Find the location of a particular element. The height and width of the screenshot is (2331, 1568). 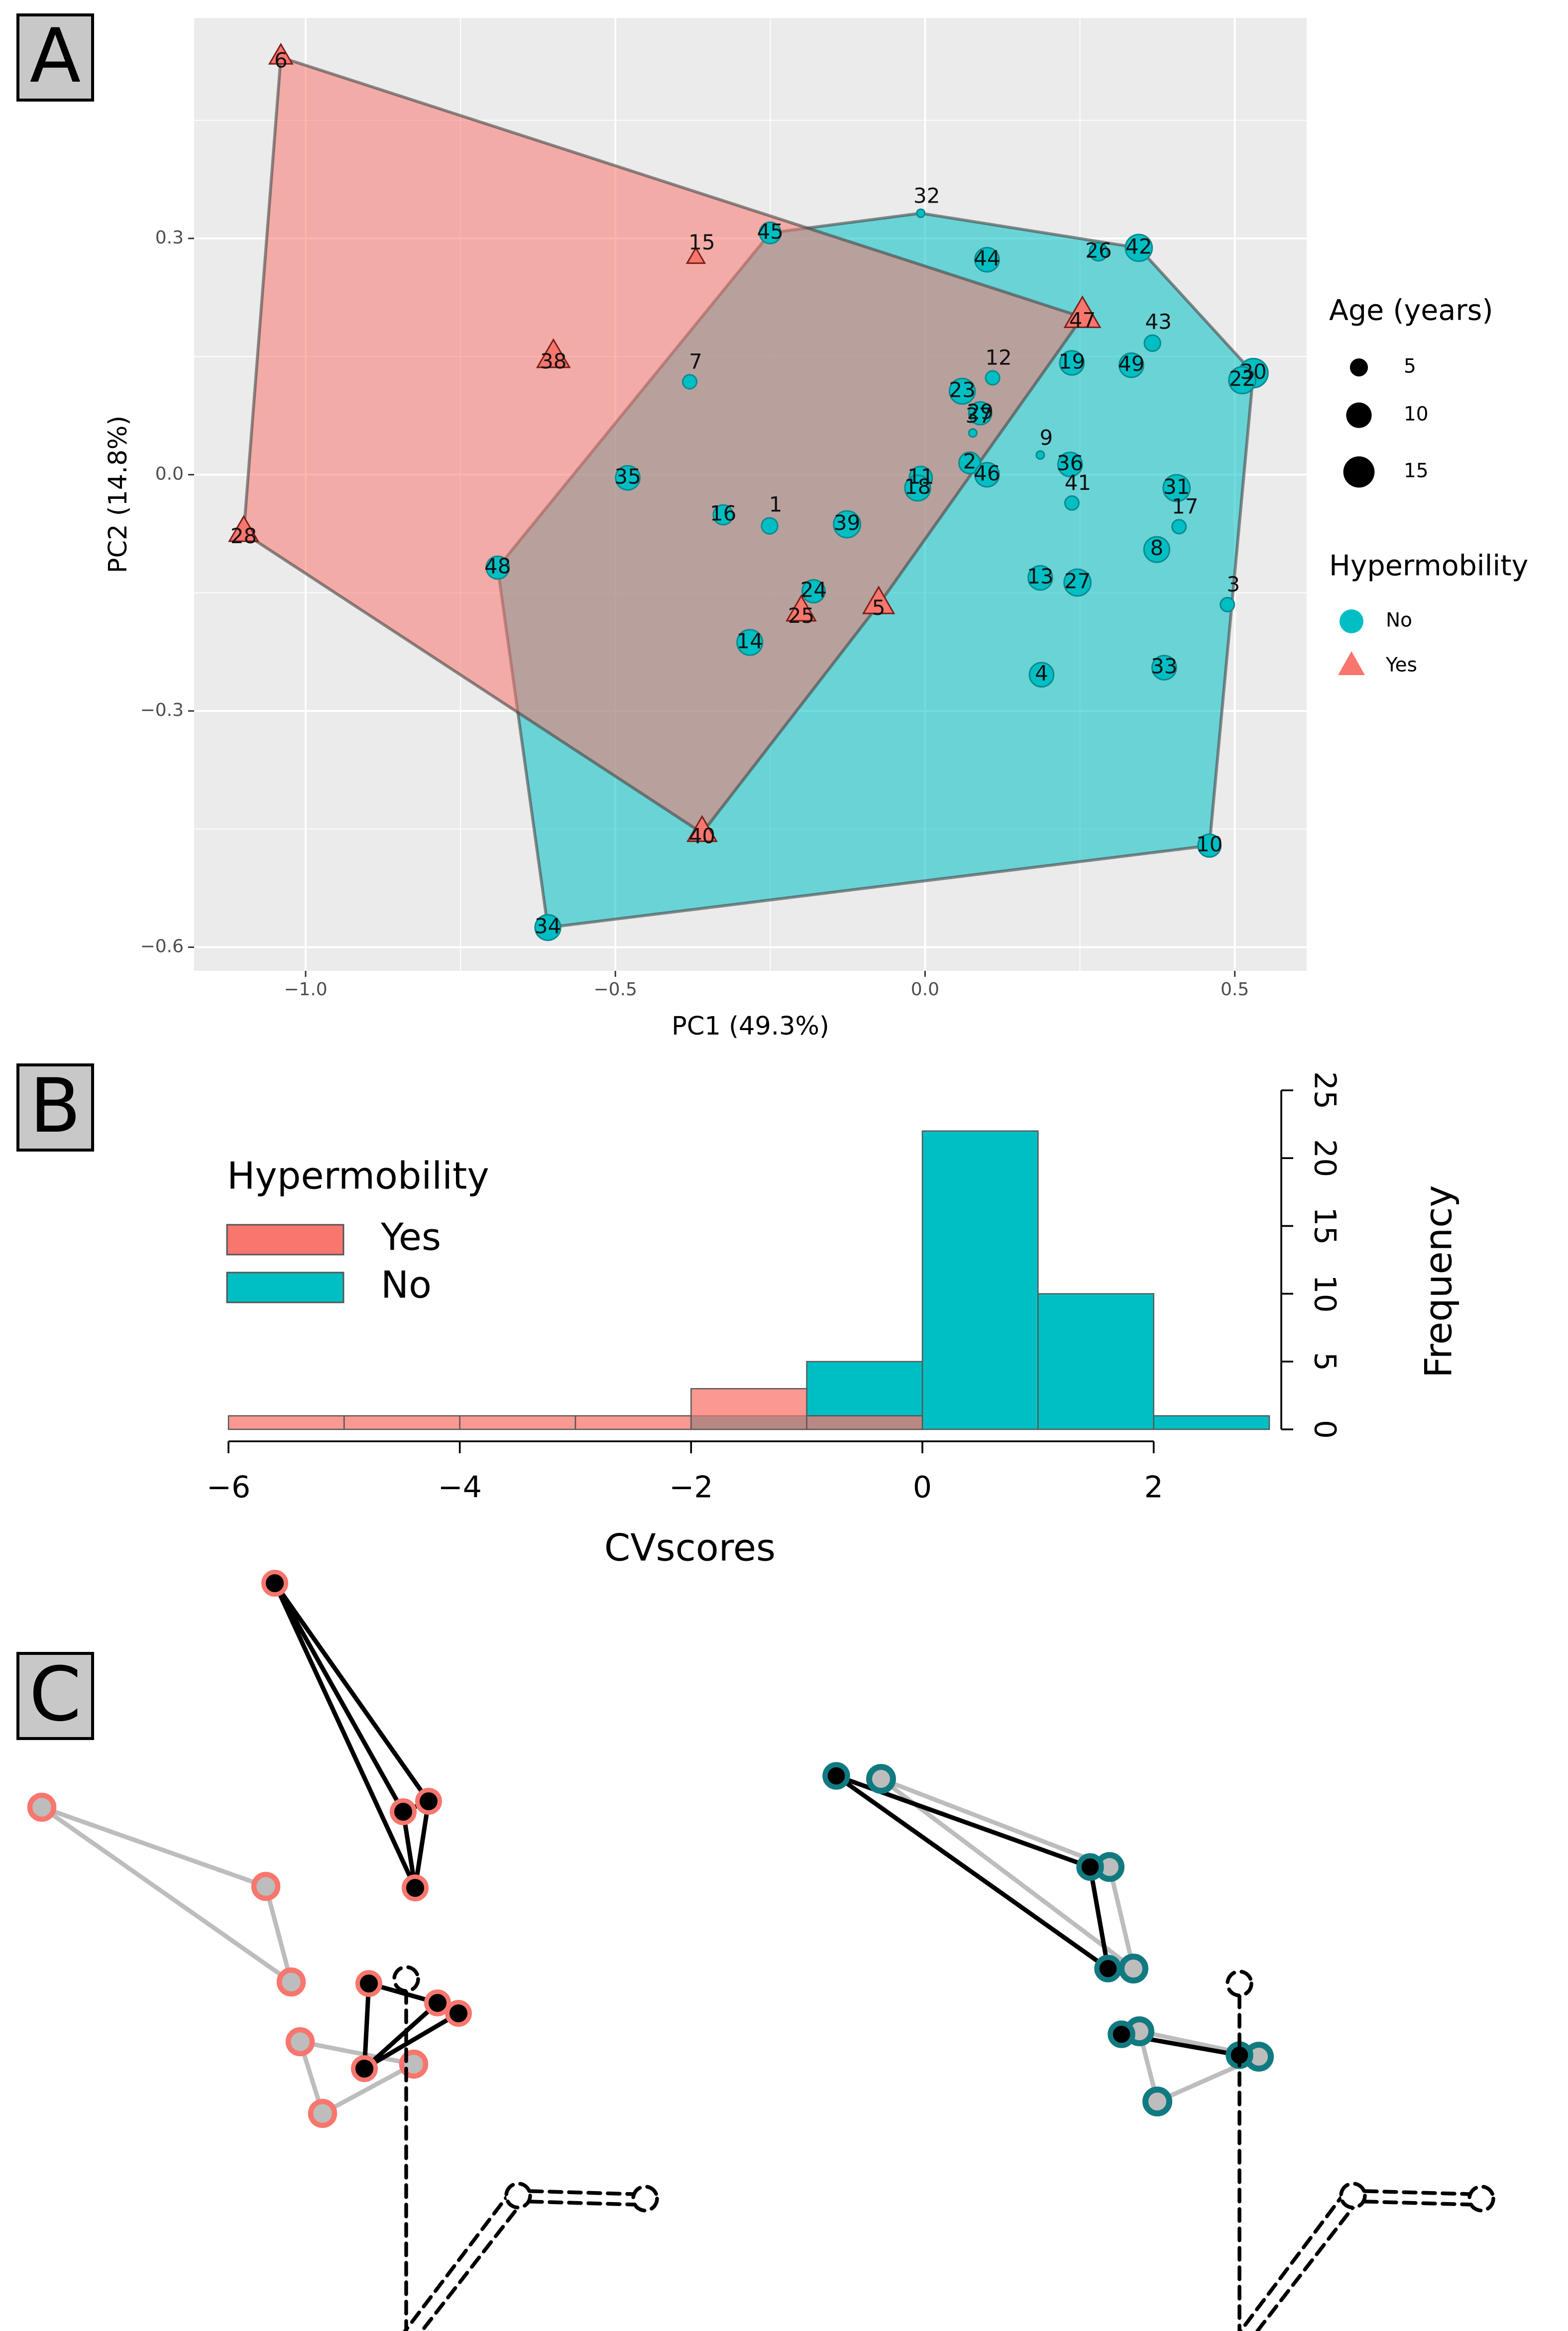

right-gray-points is located at coordinates (1070, 1939).